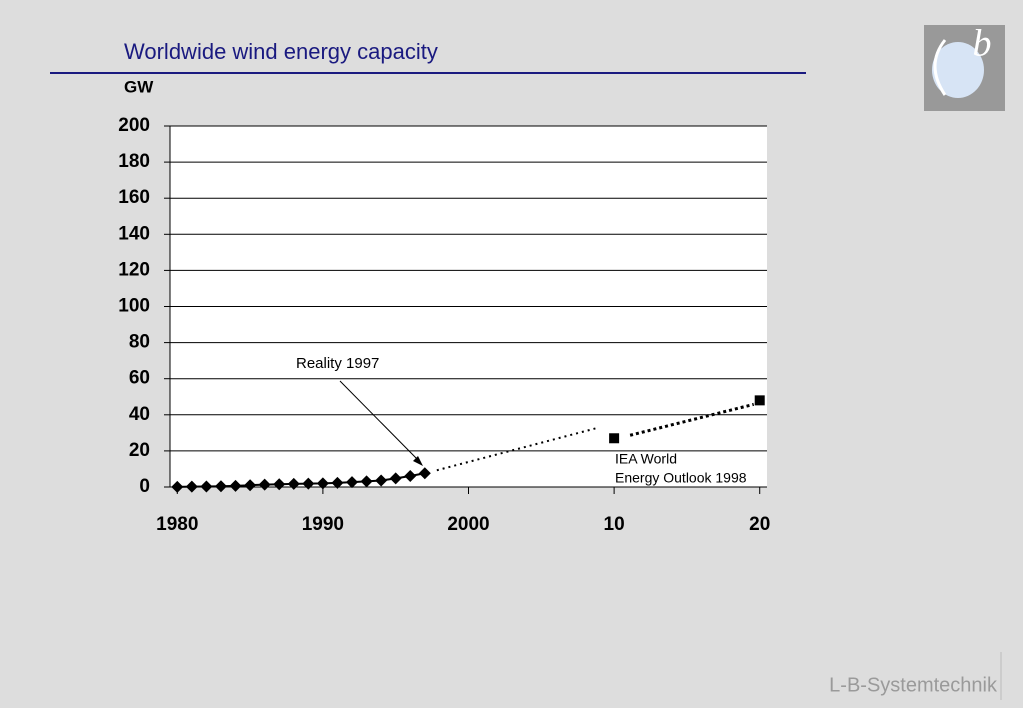  I want to click on logo-letter: b, so click(982, 44).